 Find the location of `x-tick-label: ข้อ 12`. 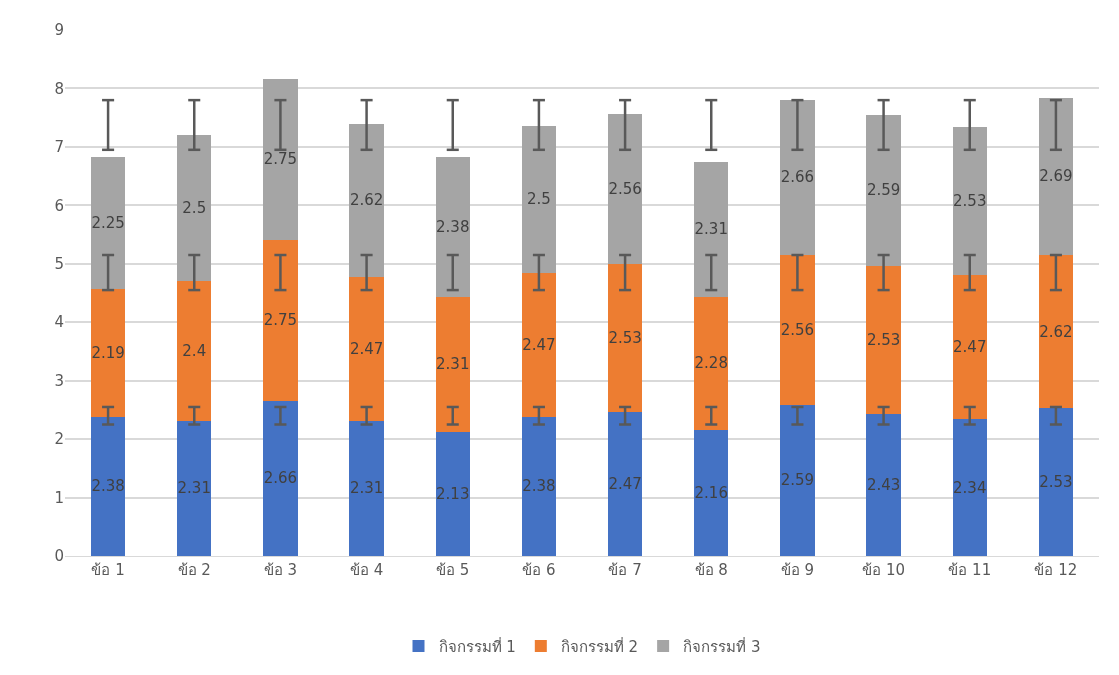

x-tick-label: ข้อ 12 is located at coordinates (1056, 570).